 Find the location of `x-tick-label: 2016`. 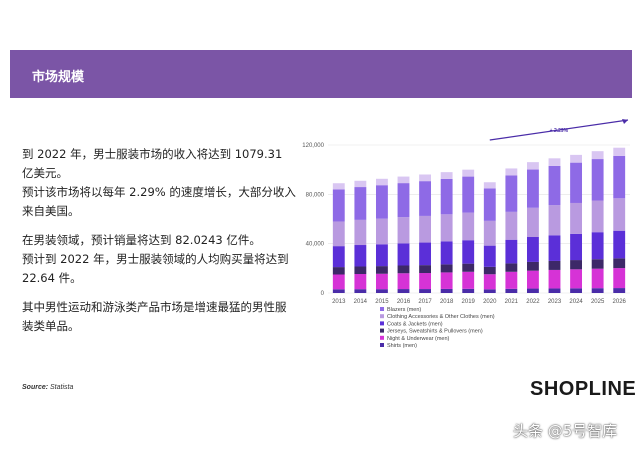

x-tick-label: 2016 is located at coordinates (404, 302).